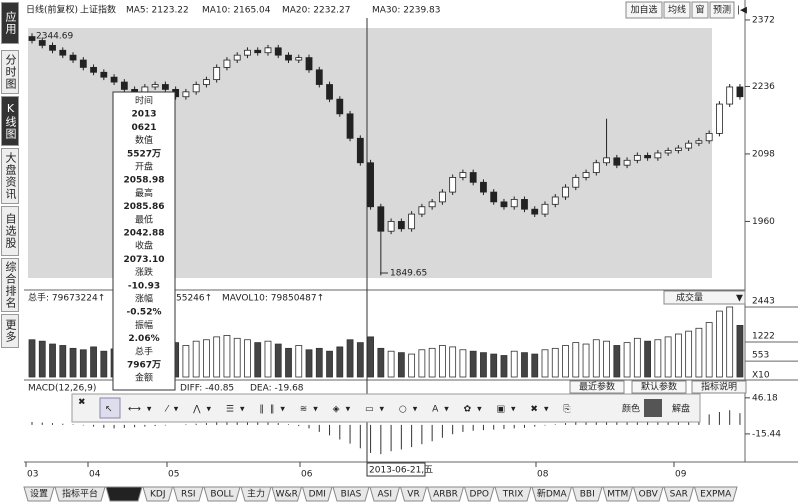 The height and width of the screenshot is (504, 798). Describe the element at coordinates (10, 72) in the screenshot. I see `sidebar-tab: 分时图` at that location.